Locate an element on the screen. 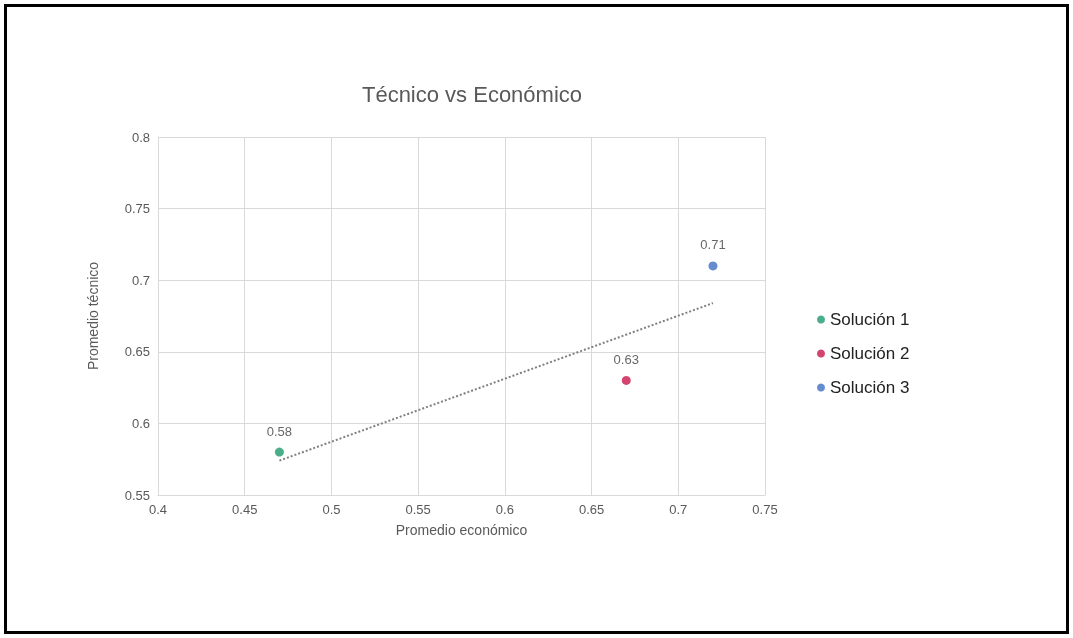  data-label: 0.63 is located at coordinates (626, 359).